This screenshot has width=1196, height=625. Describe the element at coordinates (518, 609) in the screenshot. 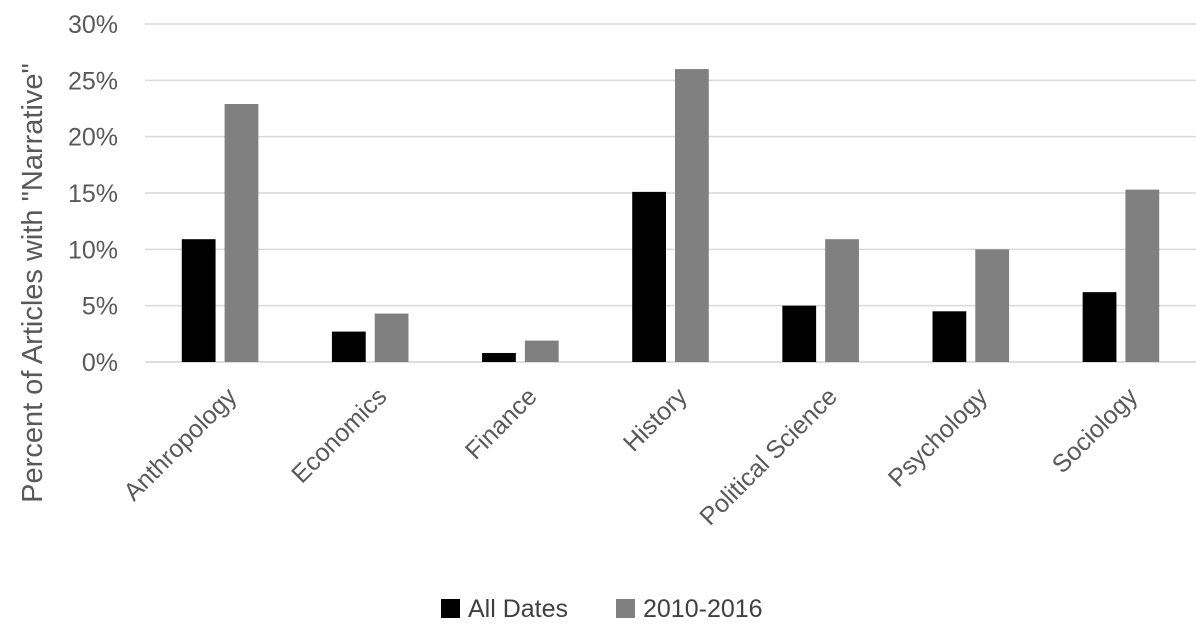

I see `legend-label: All Dates` at that location.